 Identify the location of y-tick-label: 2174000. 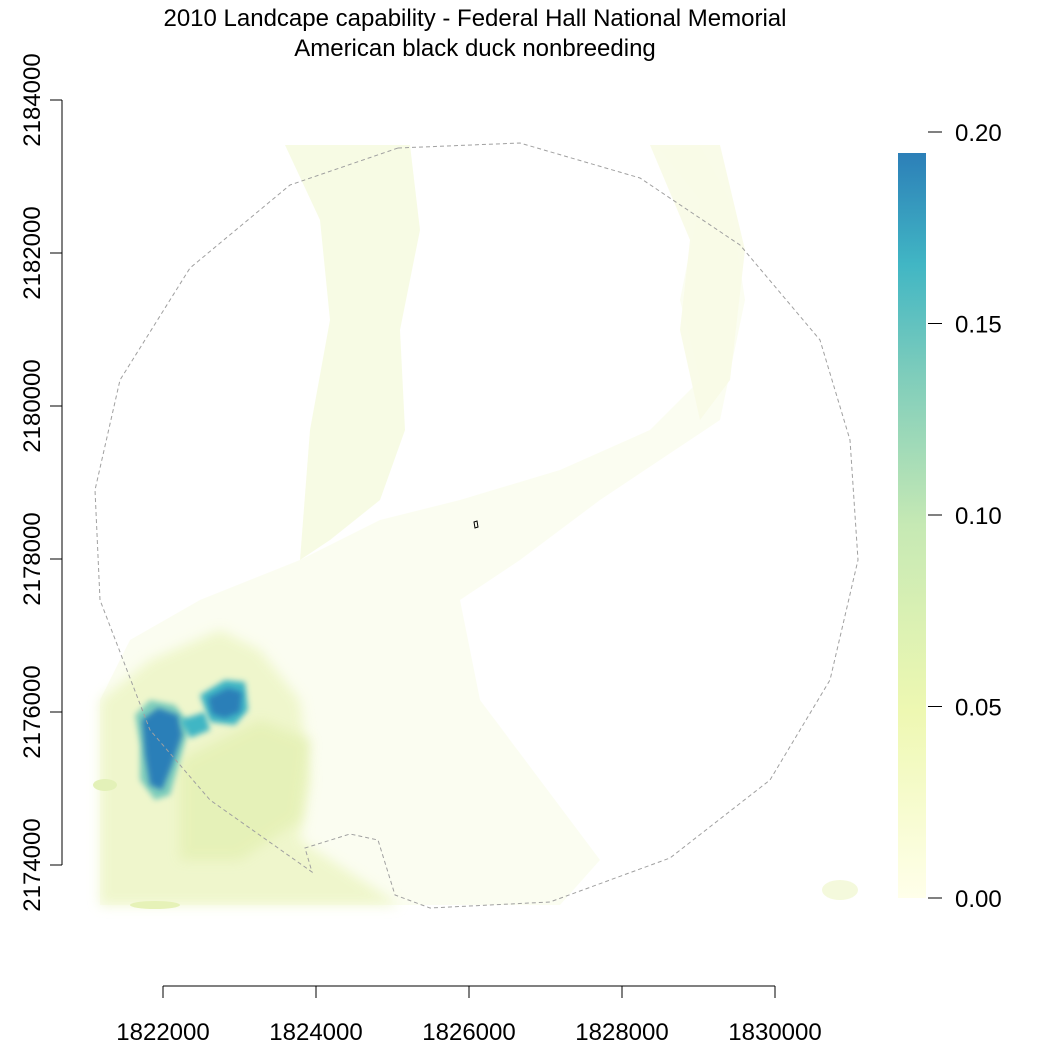
(32, 864).